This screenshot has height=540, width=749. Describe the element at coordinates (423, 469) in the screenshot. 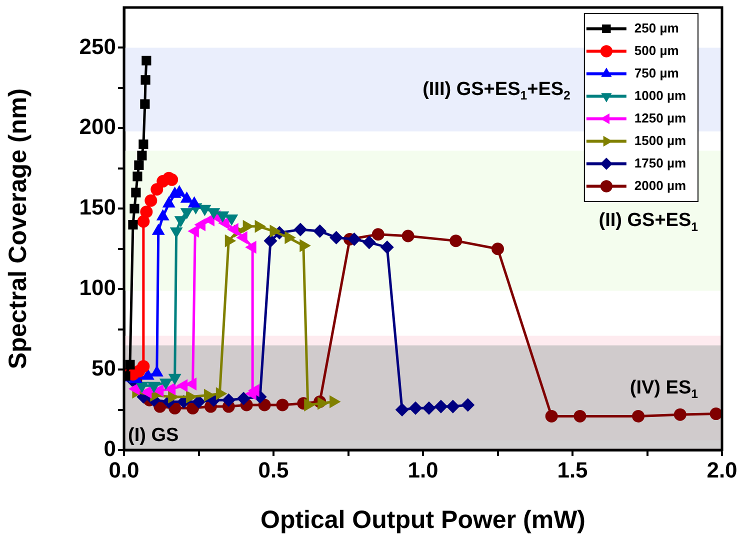

I see `x-tick-label: 1.0` at that location.